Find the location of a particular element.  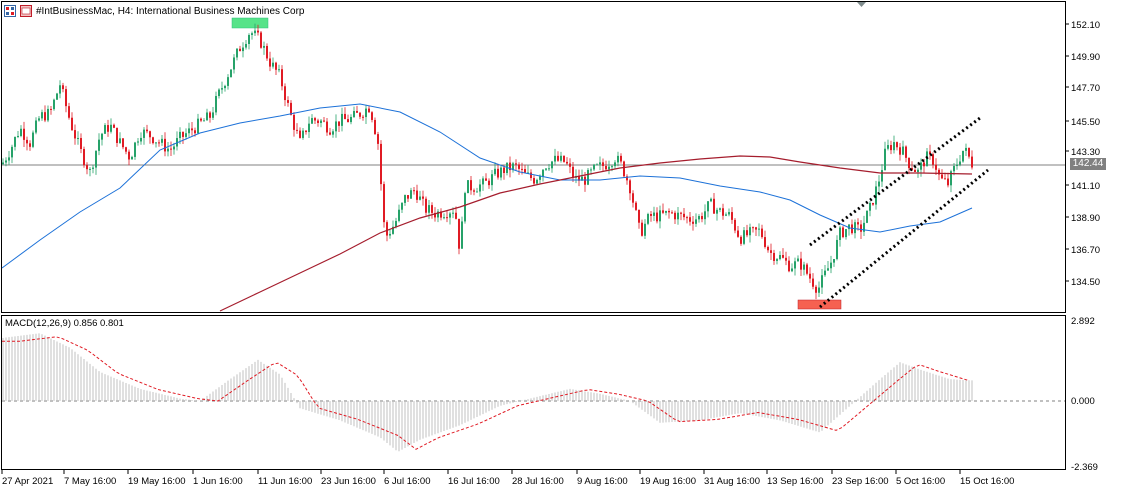

price-tick-label: 145.50 is located at coordinates (1086, 122).